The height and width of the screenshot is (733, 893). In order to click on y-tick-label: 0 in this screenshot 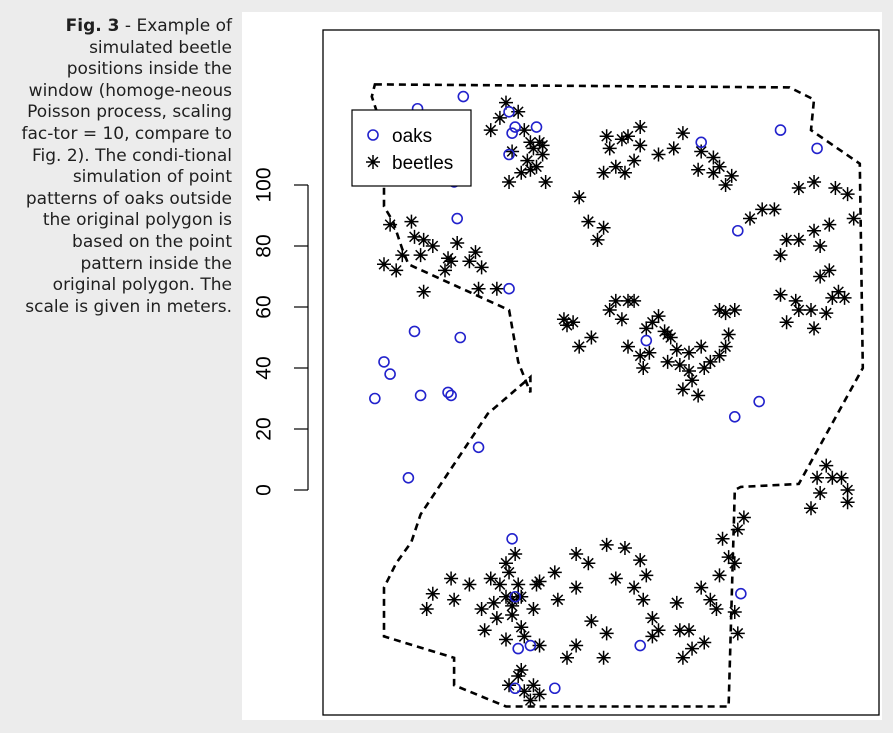, I will do `click(264, 490)`.